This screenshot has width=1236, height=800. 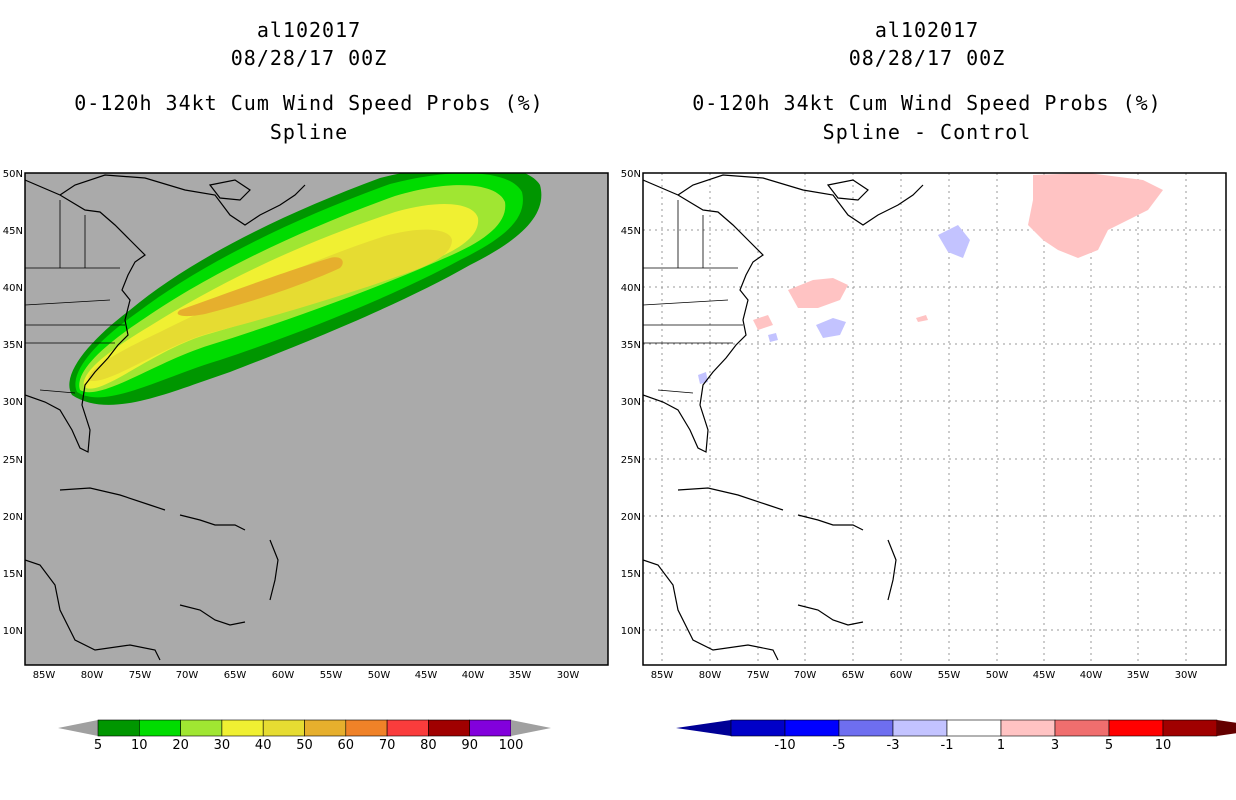 What do you see at coordinates (346, 745) in the screenshot?
I see `colorbar-label: 60` at bounding box center [346, 745].